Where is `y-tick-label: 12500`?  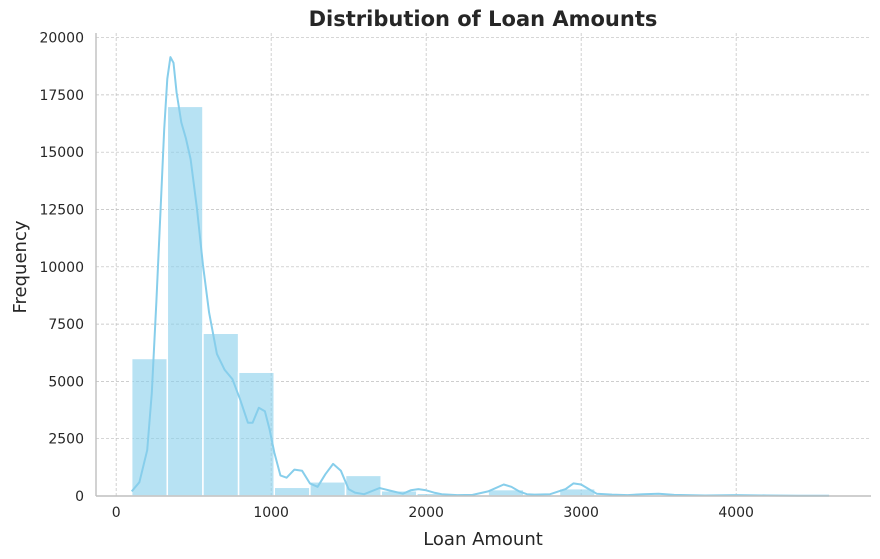 y-tick-label: 12500 is located at coordinates (61, 210).